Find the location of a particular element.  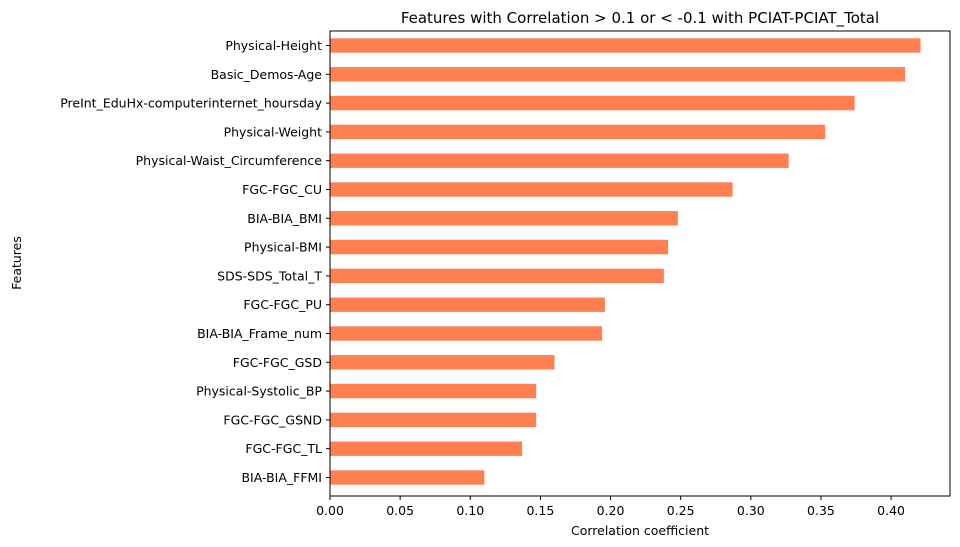

x-tick-label: 0.40 is located at coordinates (891, 510).